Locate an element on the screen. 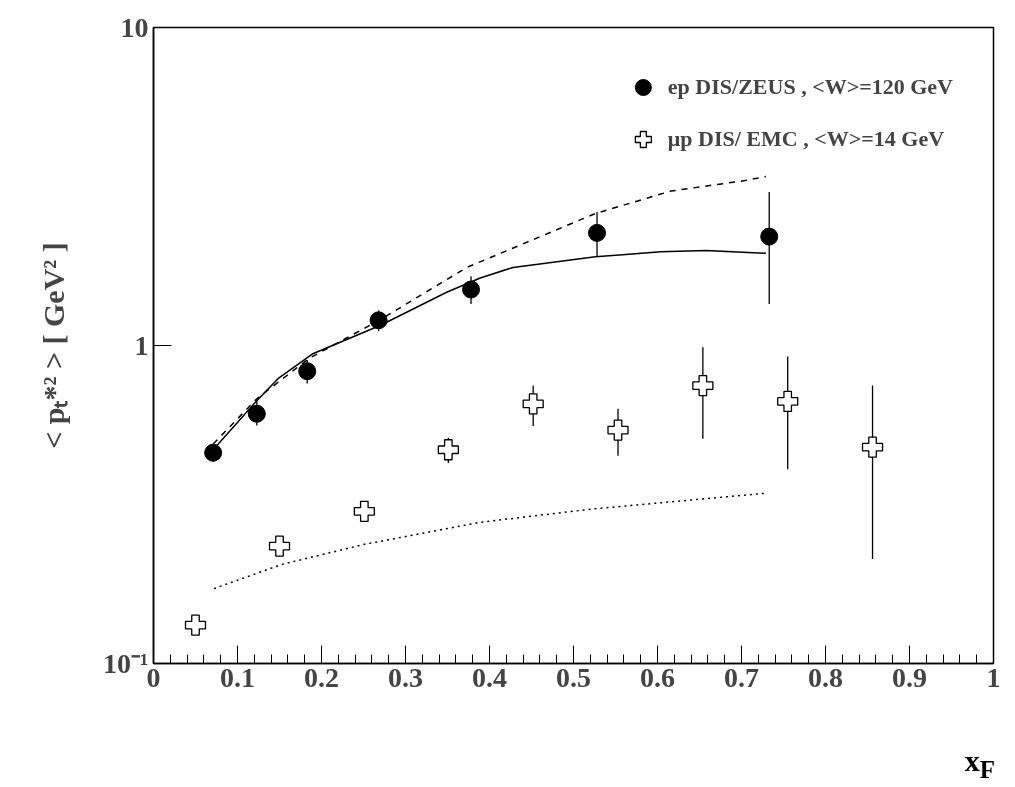 Image resolution: width=1015 pixels, height=787 pixels. x-tick-label: 0.5 is located at coordinates (573, 677).